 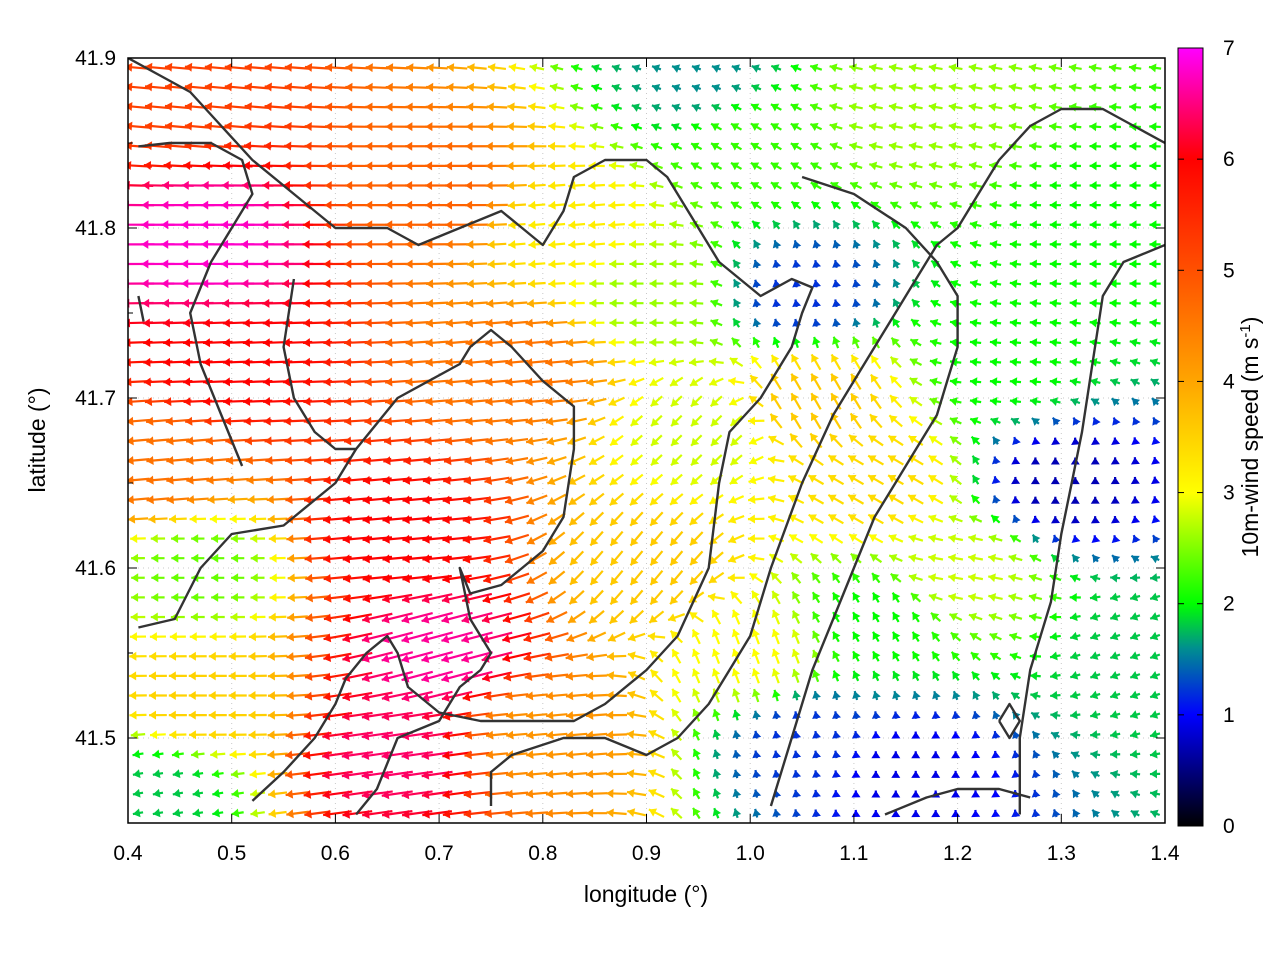 What do you see at coordinates (542, 853) in the screenshot?
I see `x-tick-label: 0.8` at bounding box center [542, 853].